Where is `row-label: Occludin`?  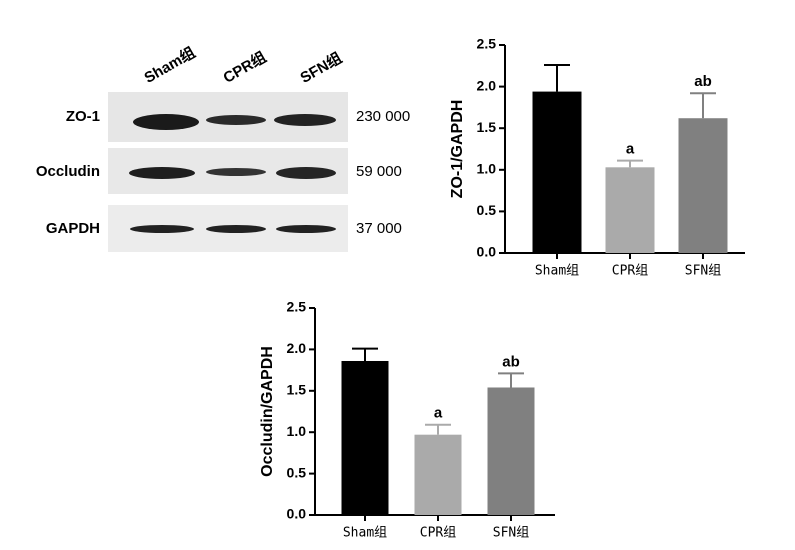 row-label: Occludin is located at coordinates (68, 171).